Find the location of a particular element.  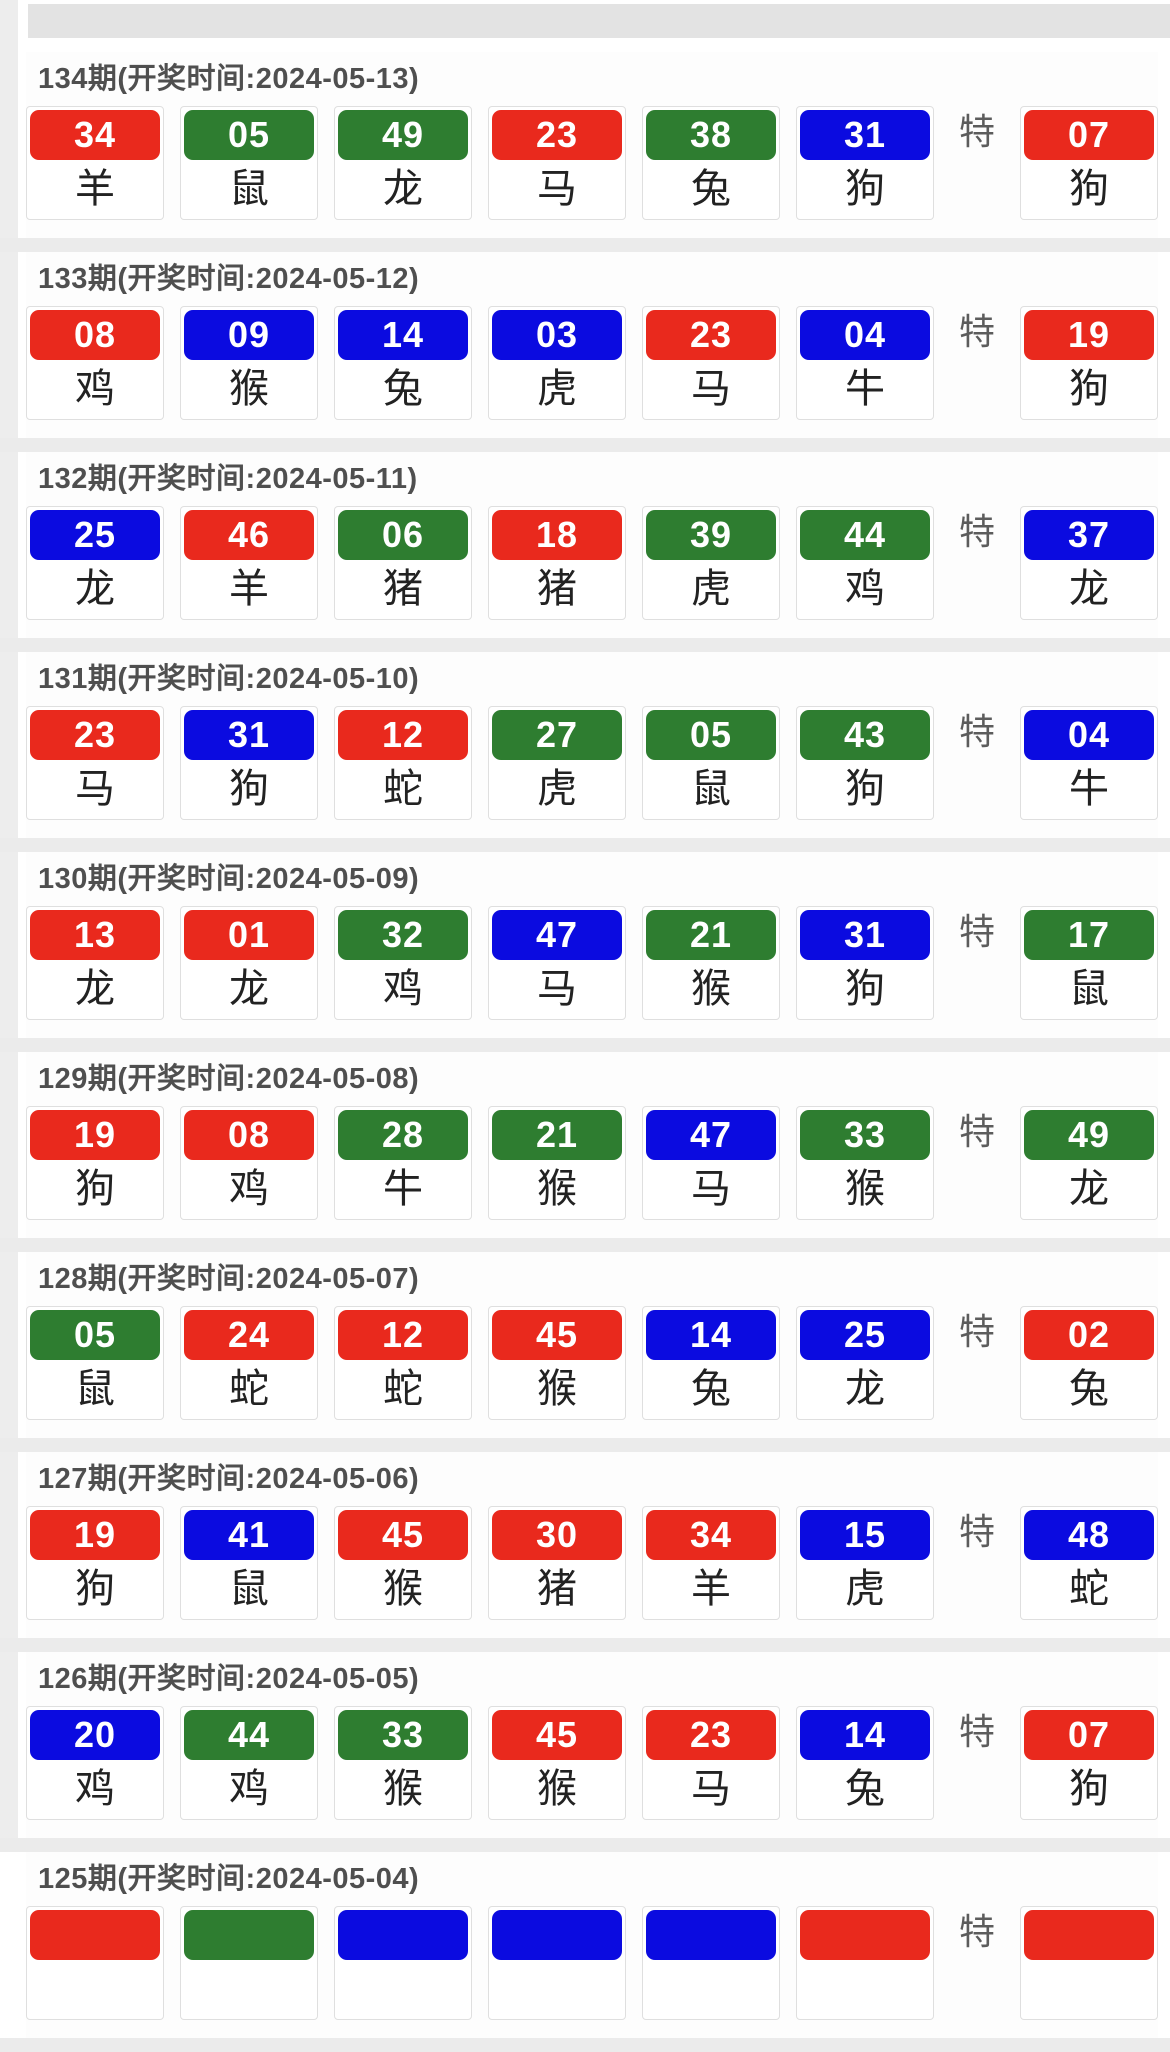

left-gutter is located at coordinates (9, 919).